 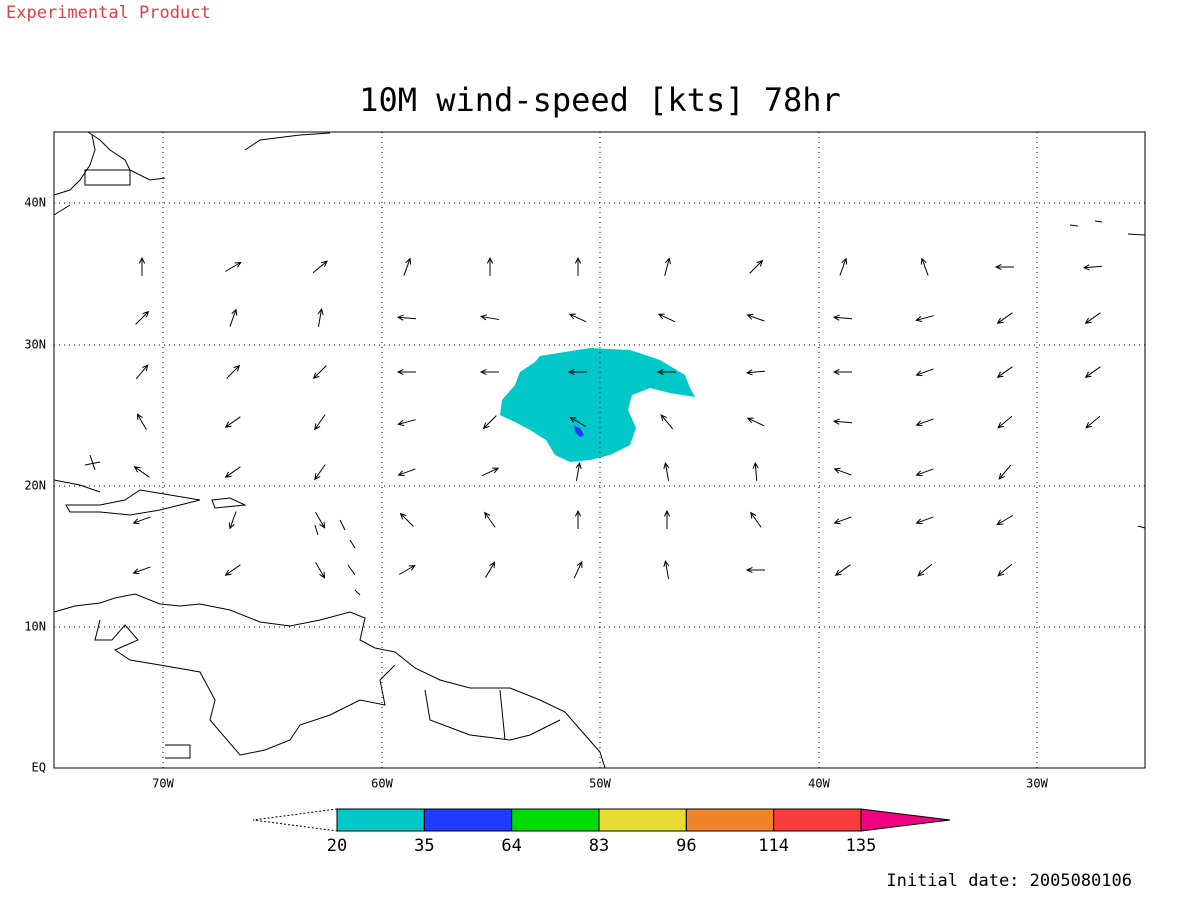 I want to click on colorbar-lower-extension, so click(x=295, y=820).